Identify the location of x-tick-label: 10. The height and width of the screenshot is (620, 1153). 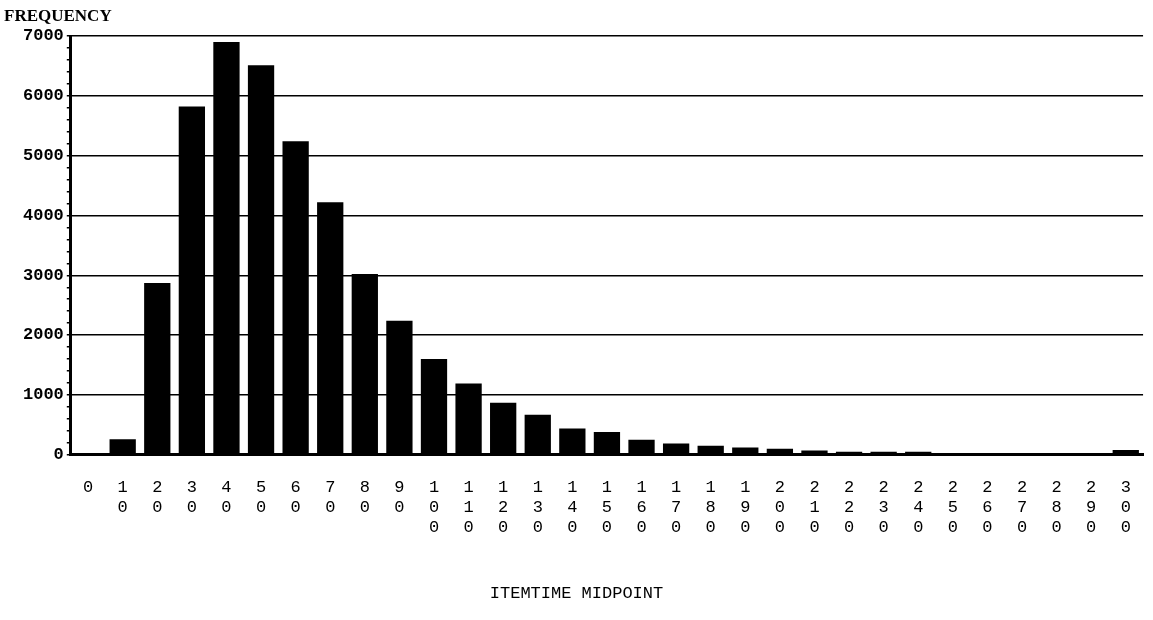
(122, 497).